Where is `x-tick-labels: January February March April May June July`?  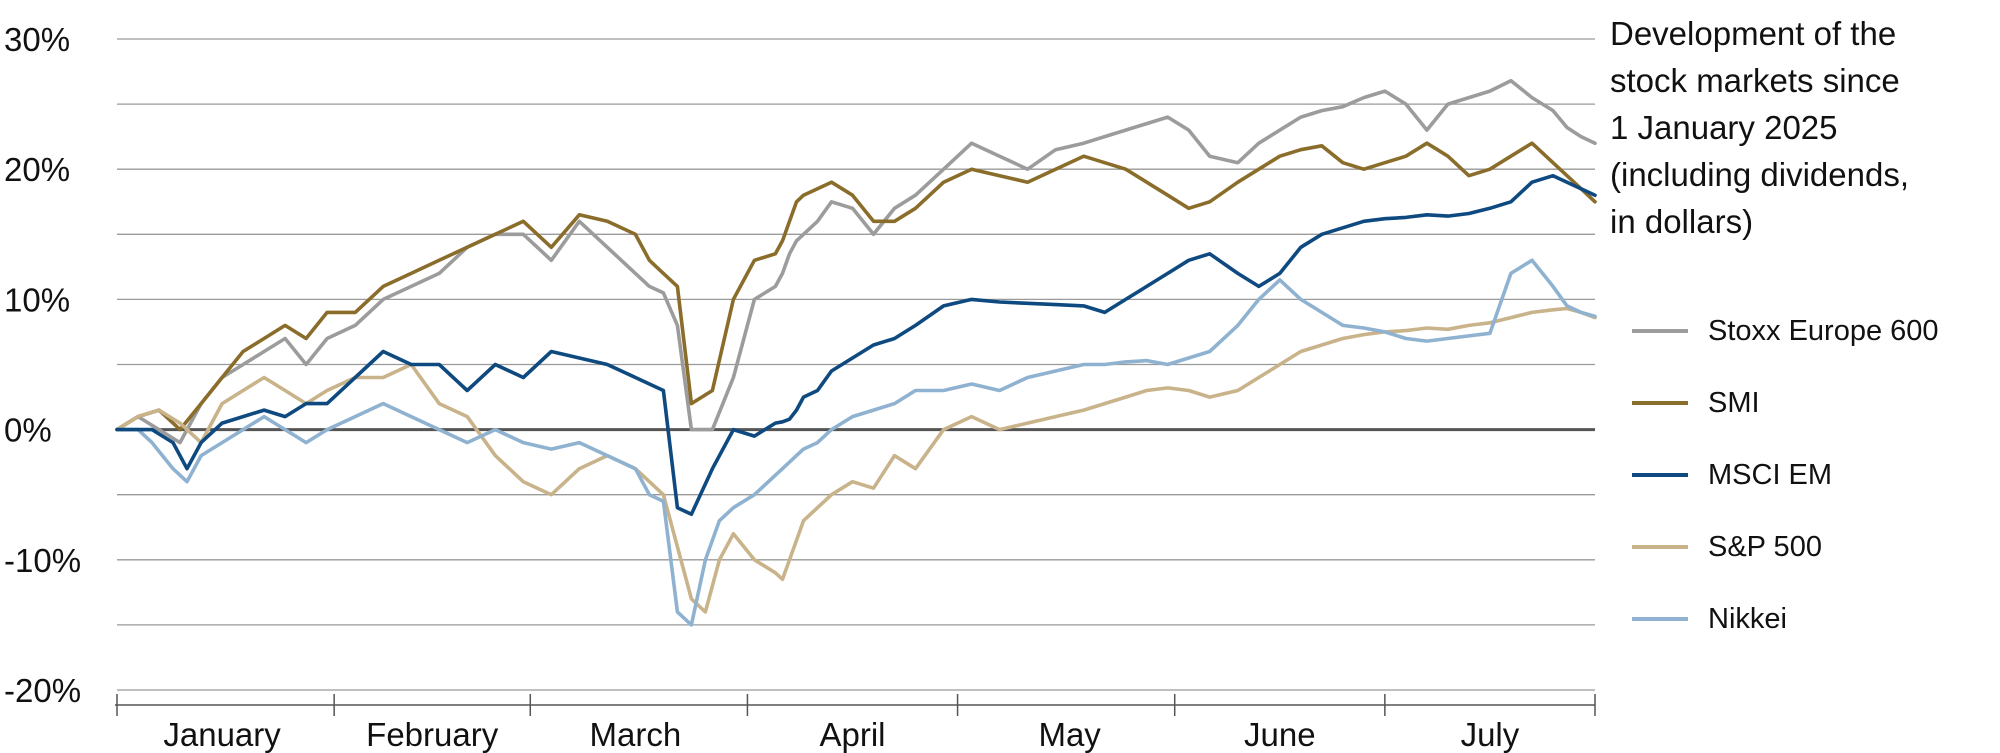 x-tick-labels: January February March April May June July is located at coordinates (841, 734).